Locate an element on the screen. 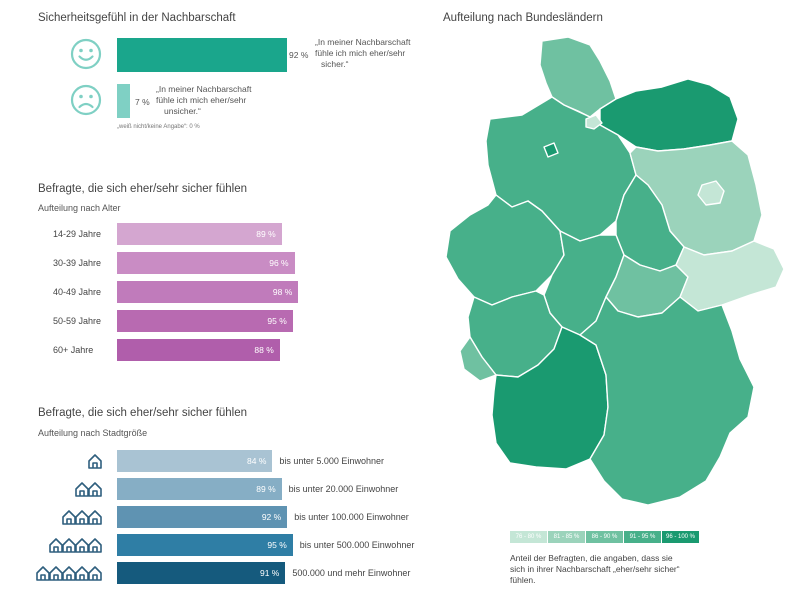  age-bar: 96 % is located at coordinates (206, 263).